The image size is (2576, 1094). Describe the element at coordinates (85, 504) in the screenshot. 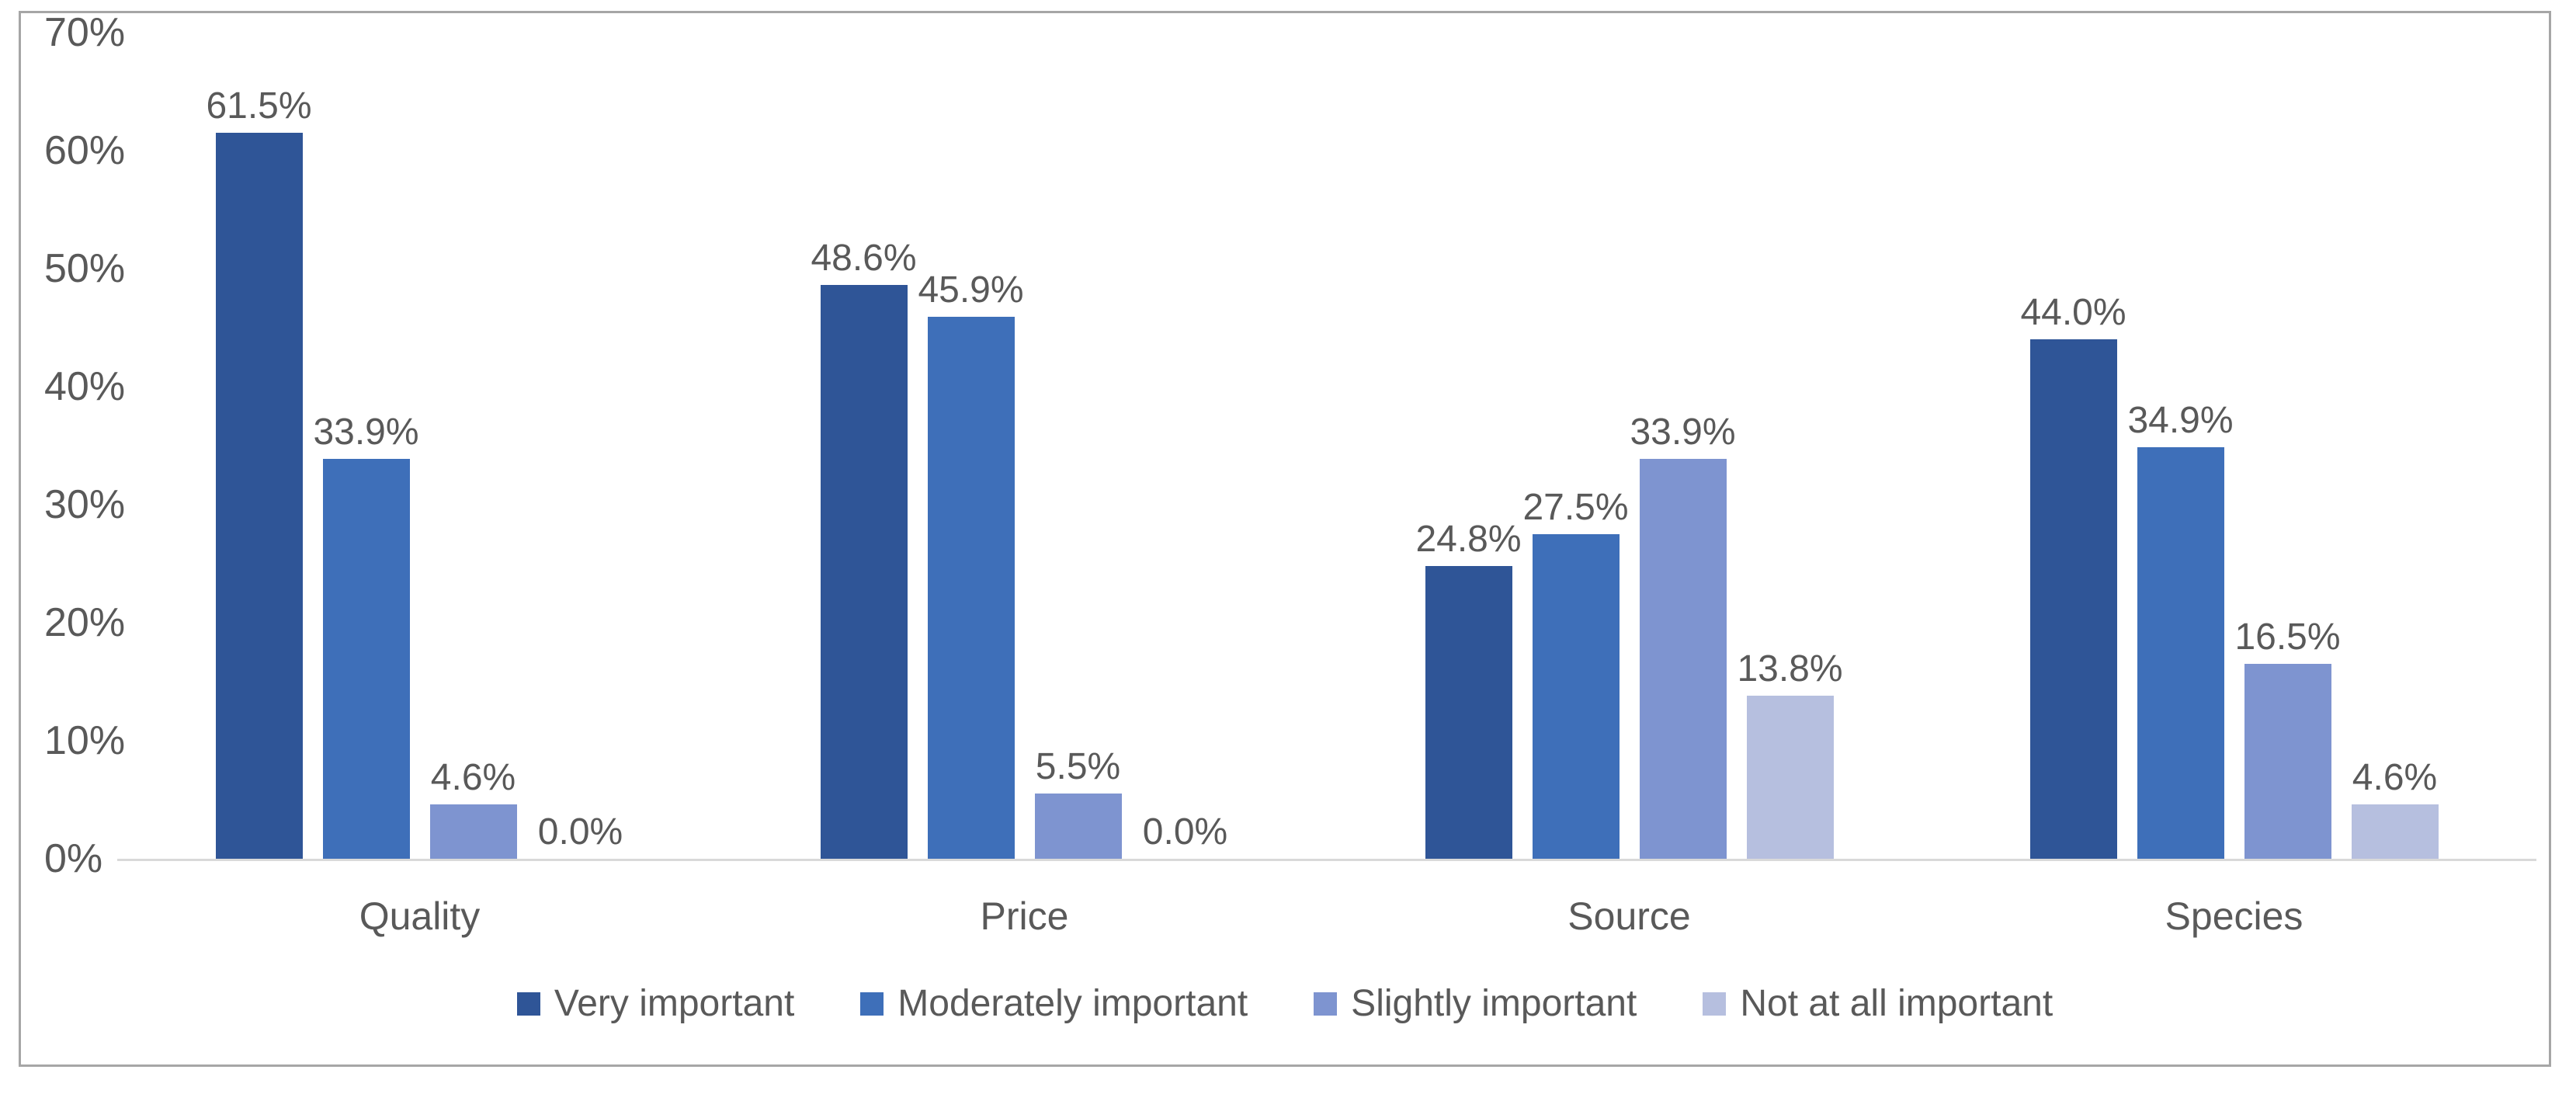

I see `y-axis-tick-label: 30%` at that location.